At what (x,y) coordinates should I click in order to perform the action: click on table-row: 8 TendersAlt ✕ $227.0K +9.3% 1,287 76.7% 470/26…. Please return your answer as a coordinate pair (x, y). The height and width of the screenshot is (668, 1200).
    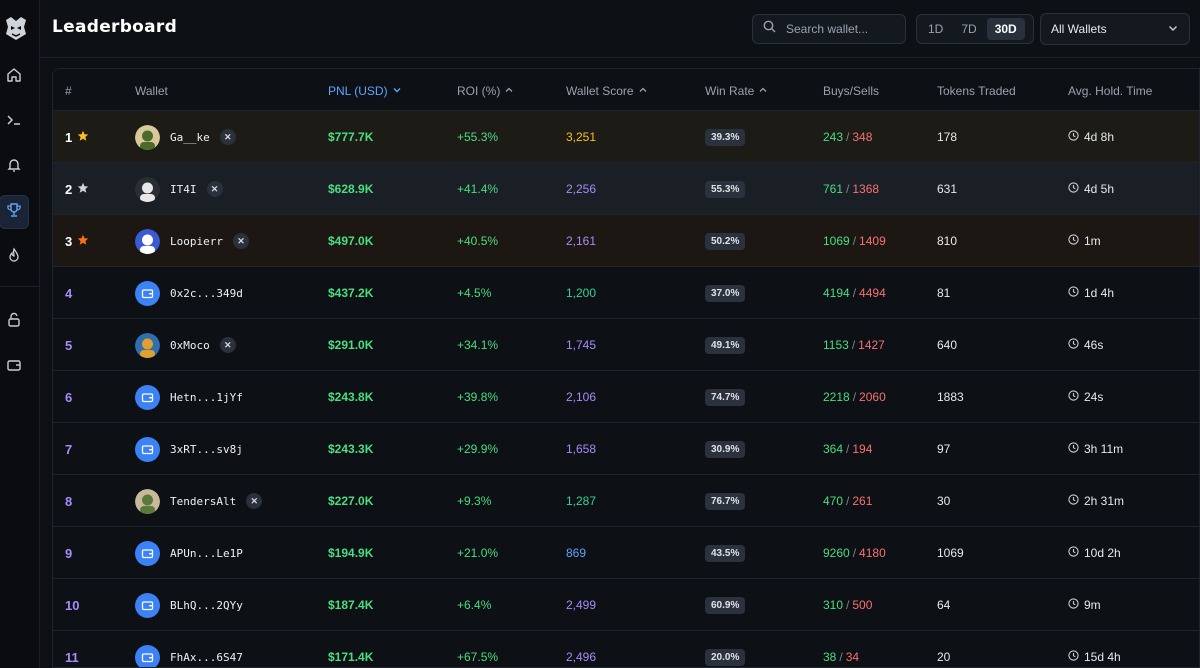
    Looking at the image, I should click on (626, 501).